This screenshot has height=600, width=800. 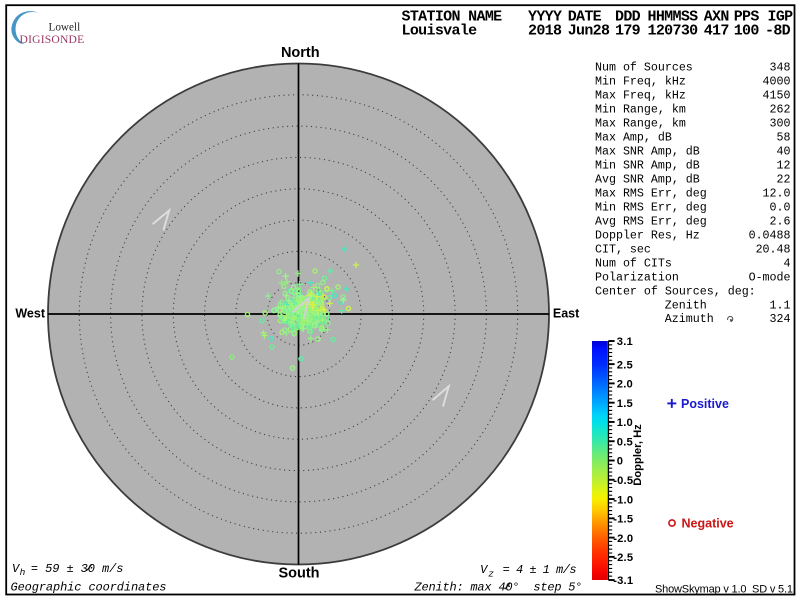 I want to click on svg-text: z, so click(x=491, y=573).